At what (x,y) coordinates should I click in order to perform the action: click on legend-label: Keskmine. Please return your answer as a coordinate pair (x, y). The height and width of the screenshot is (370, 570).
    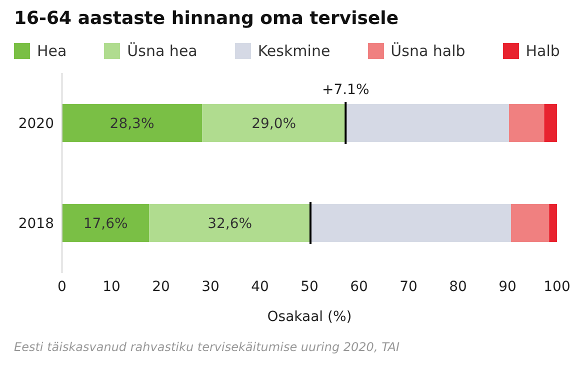
    Looking at the image, I should click on (294, 51).